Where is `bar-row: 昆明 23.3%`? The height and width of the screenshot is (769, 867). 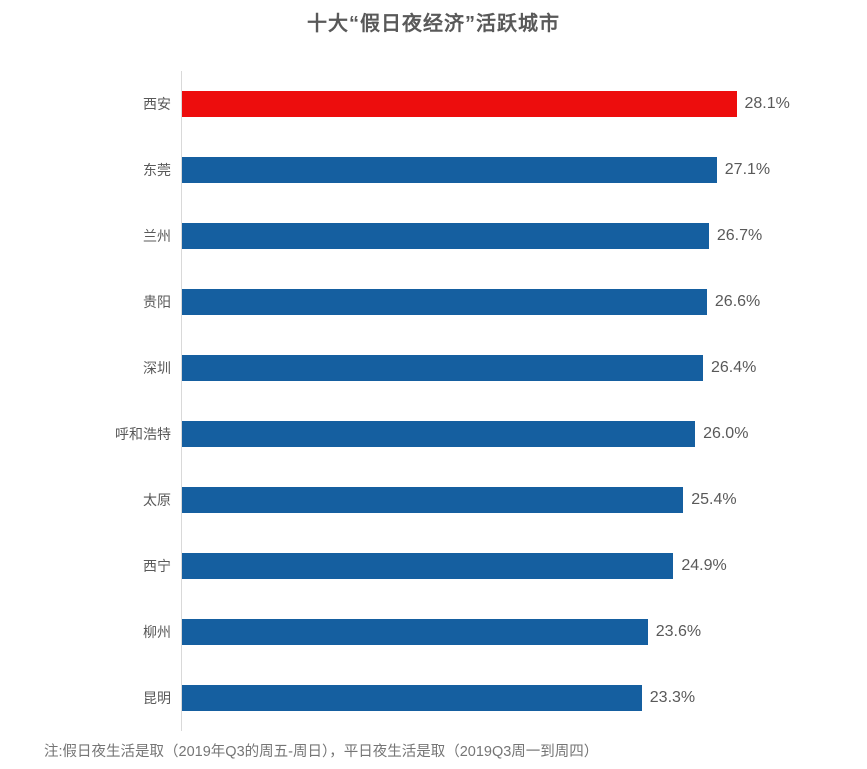
bar-row: 昆明 23.3% is located at coordinates (433, 698).